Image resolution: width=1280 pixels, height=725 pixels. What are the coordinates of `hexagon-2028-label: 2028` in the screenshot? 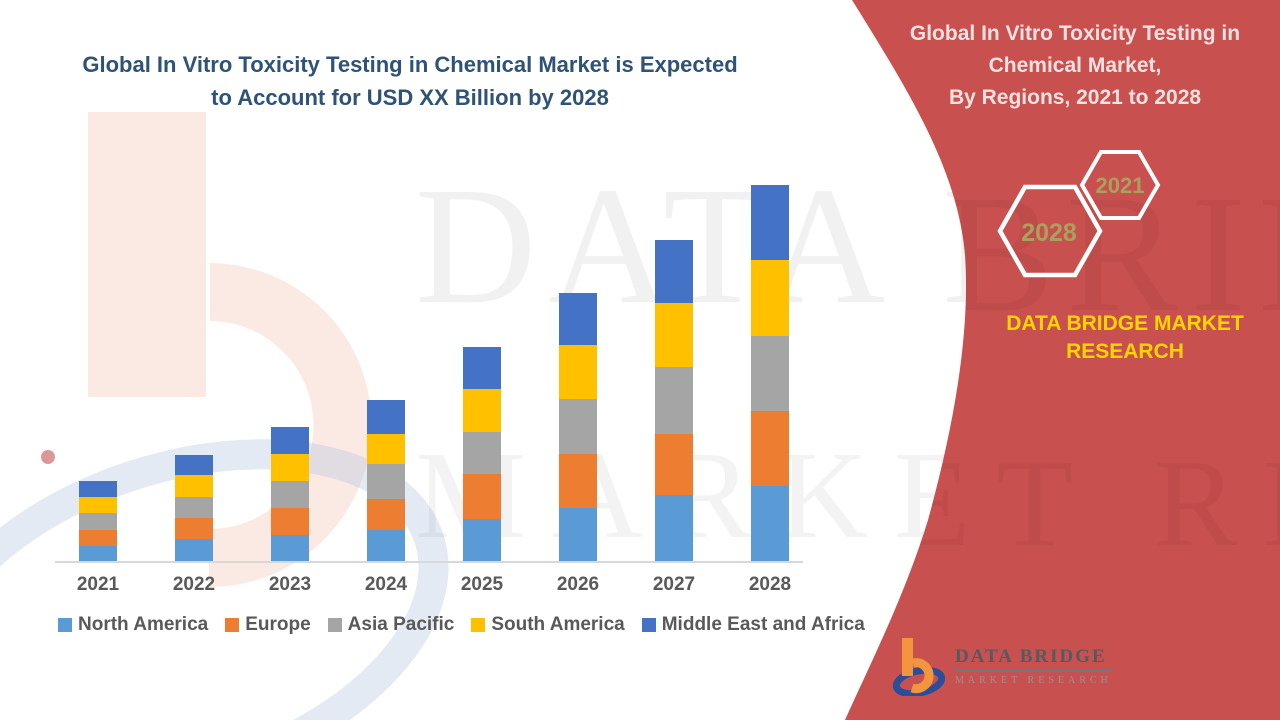 It's located at (1049, 233).